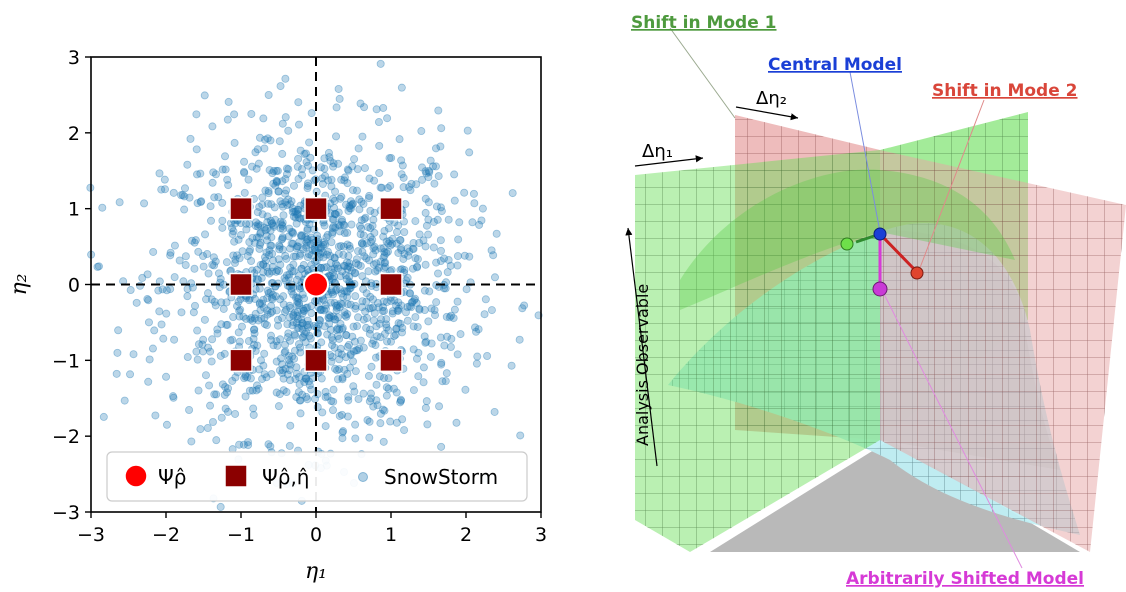 The width and height of the screenshot is (1126, 592). What do you see at coordinates (702, 73) in the screenshot?
I see `mode1-leader-line` at bounding box center [702, 73].